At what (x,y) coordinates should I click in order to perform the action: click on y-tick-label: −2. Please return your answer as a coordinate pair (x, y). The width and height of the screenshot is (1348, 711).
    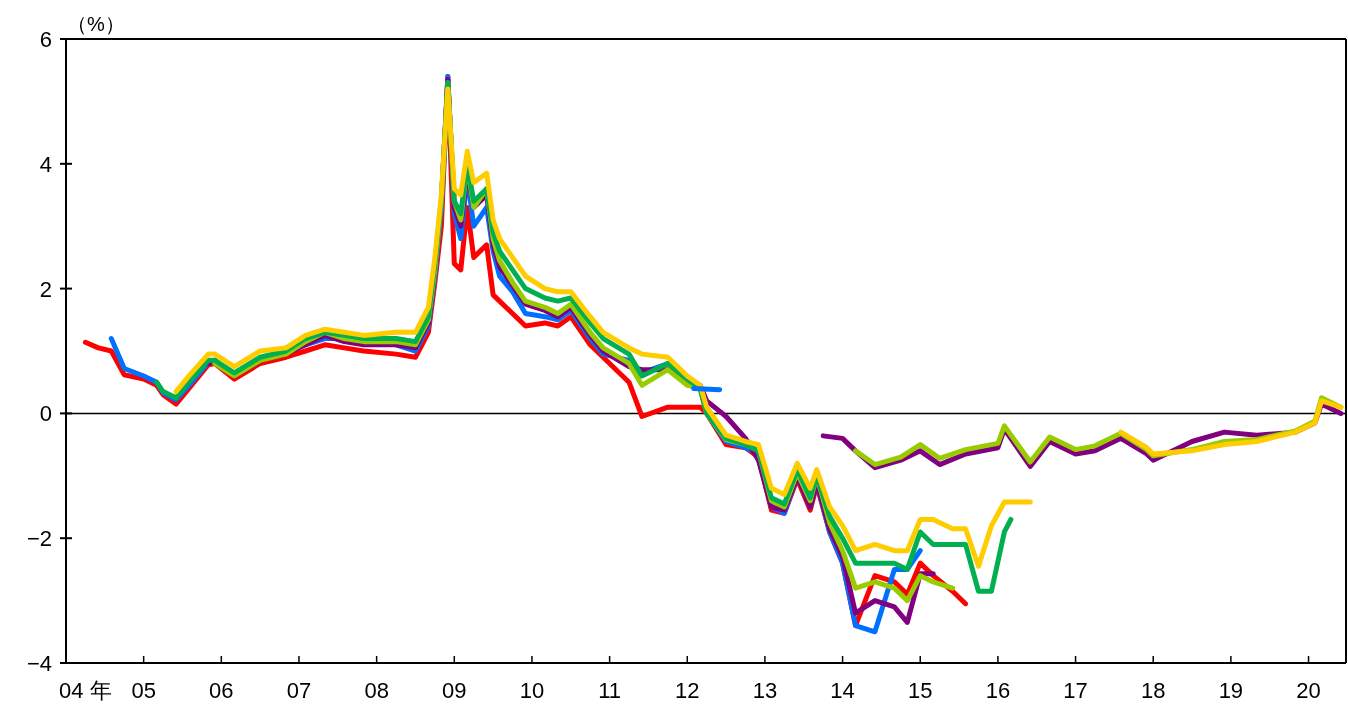
    Looking at the image, I should click on (39, 539).